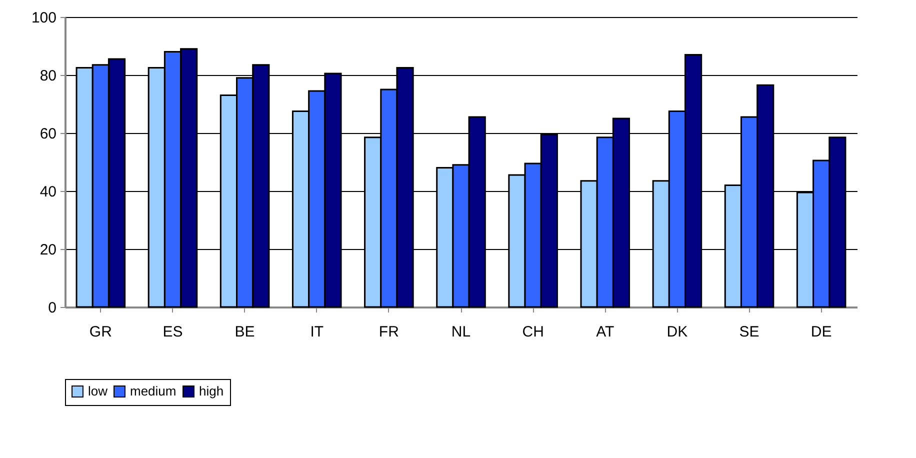 The width and height of the screenshot is (916, 458). What do you see at coordinates (52, 308) in the screenshot?
I see `y-tick-label: 0` at bounding box center [52, 308].